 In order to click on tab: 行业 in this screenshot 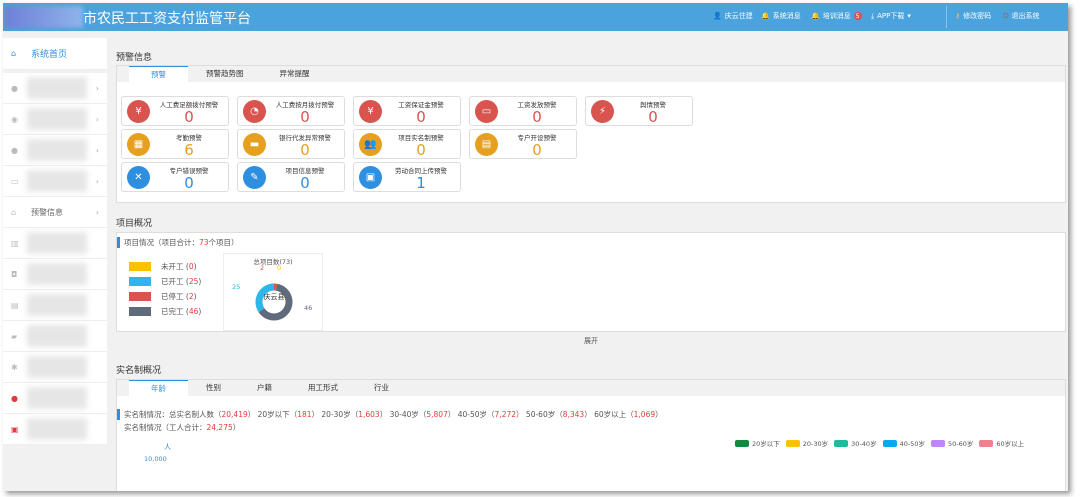, I will do `click(381, 387)`.